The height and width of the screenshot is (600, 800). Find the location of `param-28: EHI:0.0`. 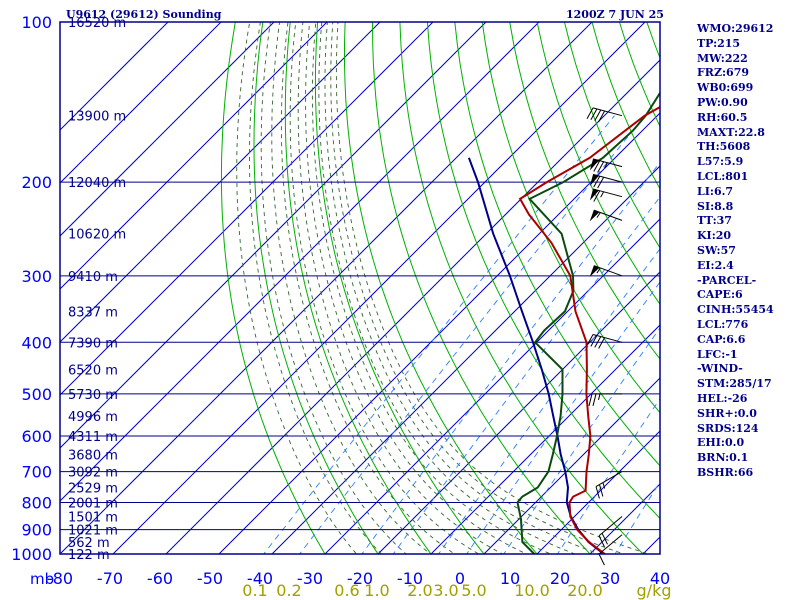

param-28: EHI:0.0 is located at coordinates (721, 443).